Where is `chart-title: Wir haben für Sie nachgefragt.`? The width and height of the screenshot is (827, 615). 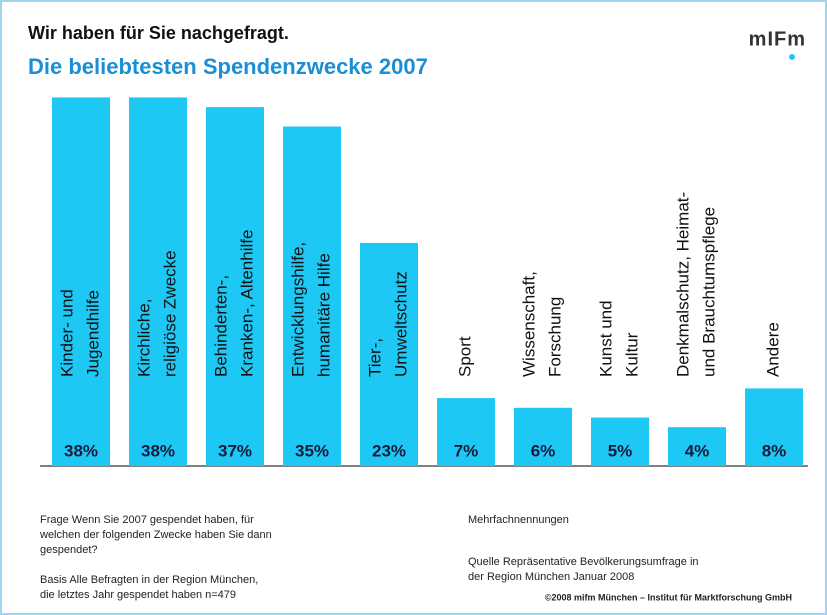
chart-title: Wir haben für Sie nachgefragt. is located at coordinates (158, 33).